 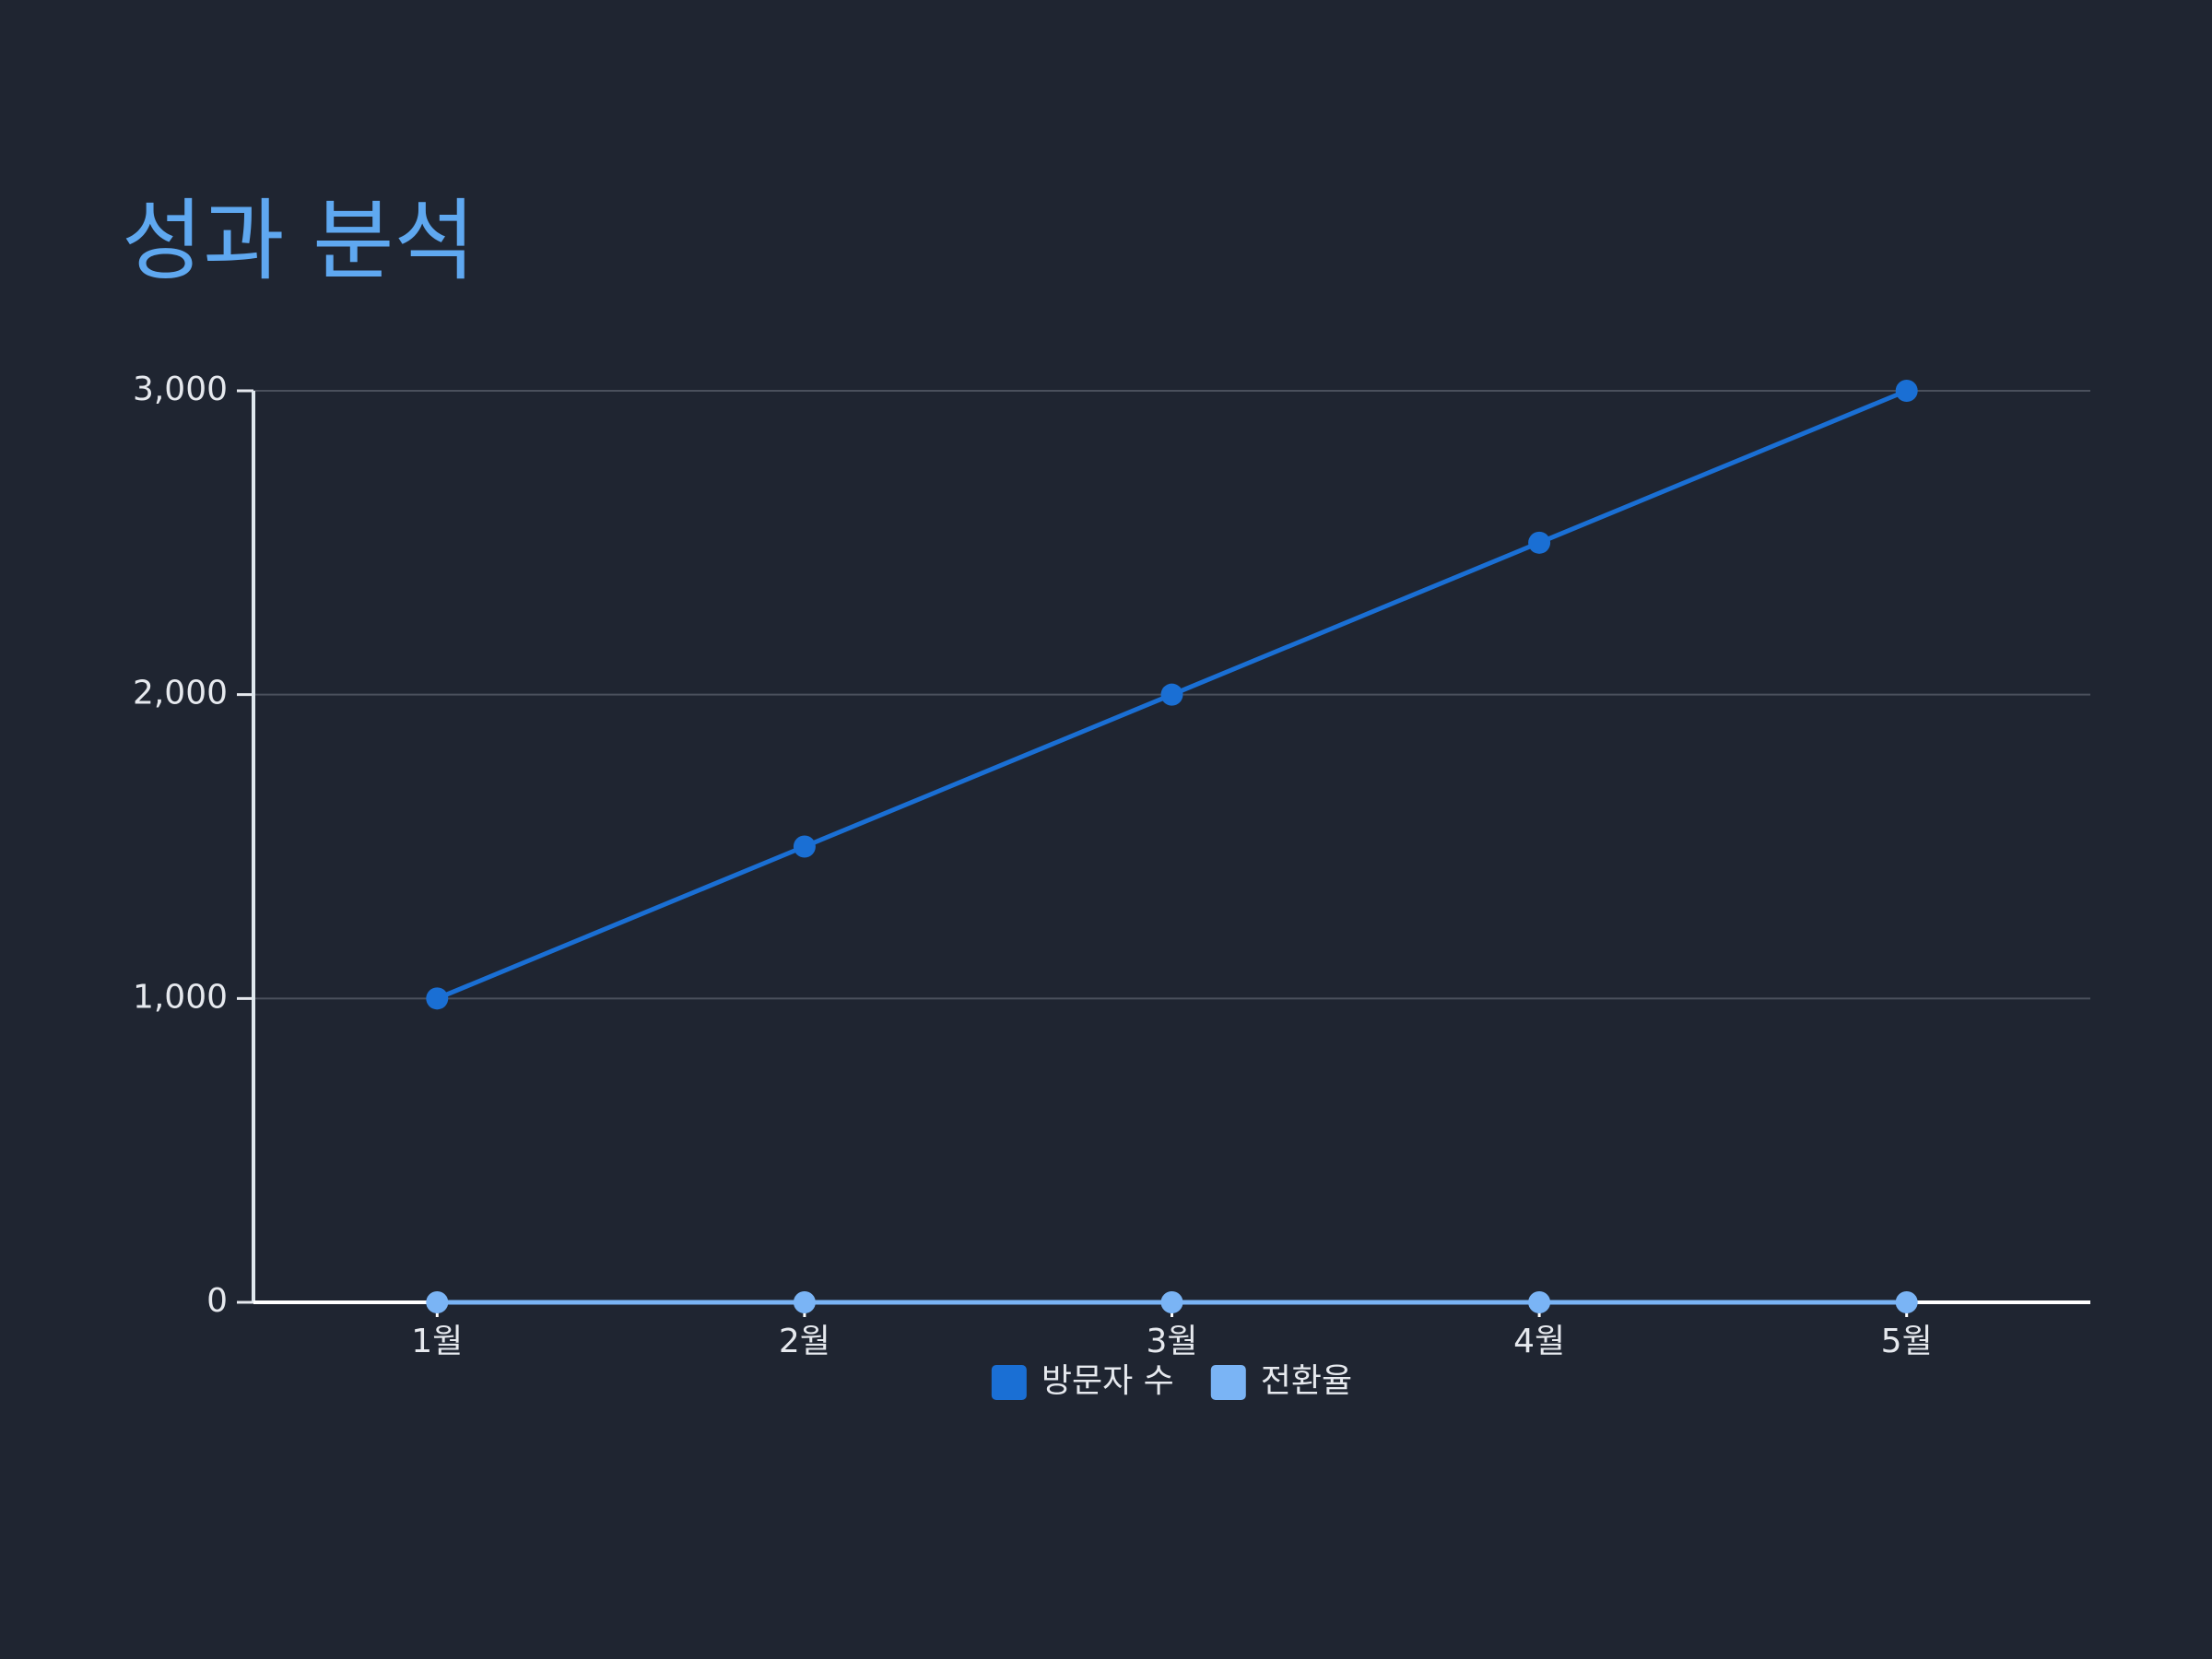 What do you see at coordinates (217, 1301) in the screenshot?
I see `y-tick-label: 0` at bounding box center [217, 1301].